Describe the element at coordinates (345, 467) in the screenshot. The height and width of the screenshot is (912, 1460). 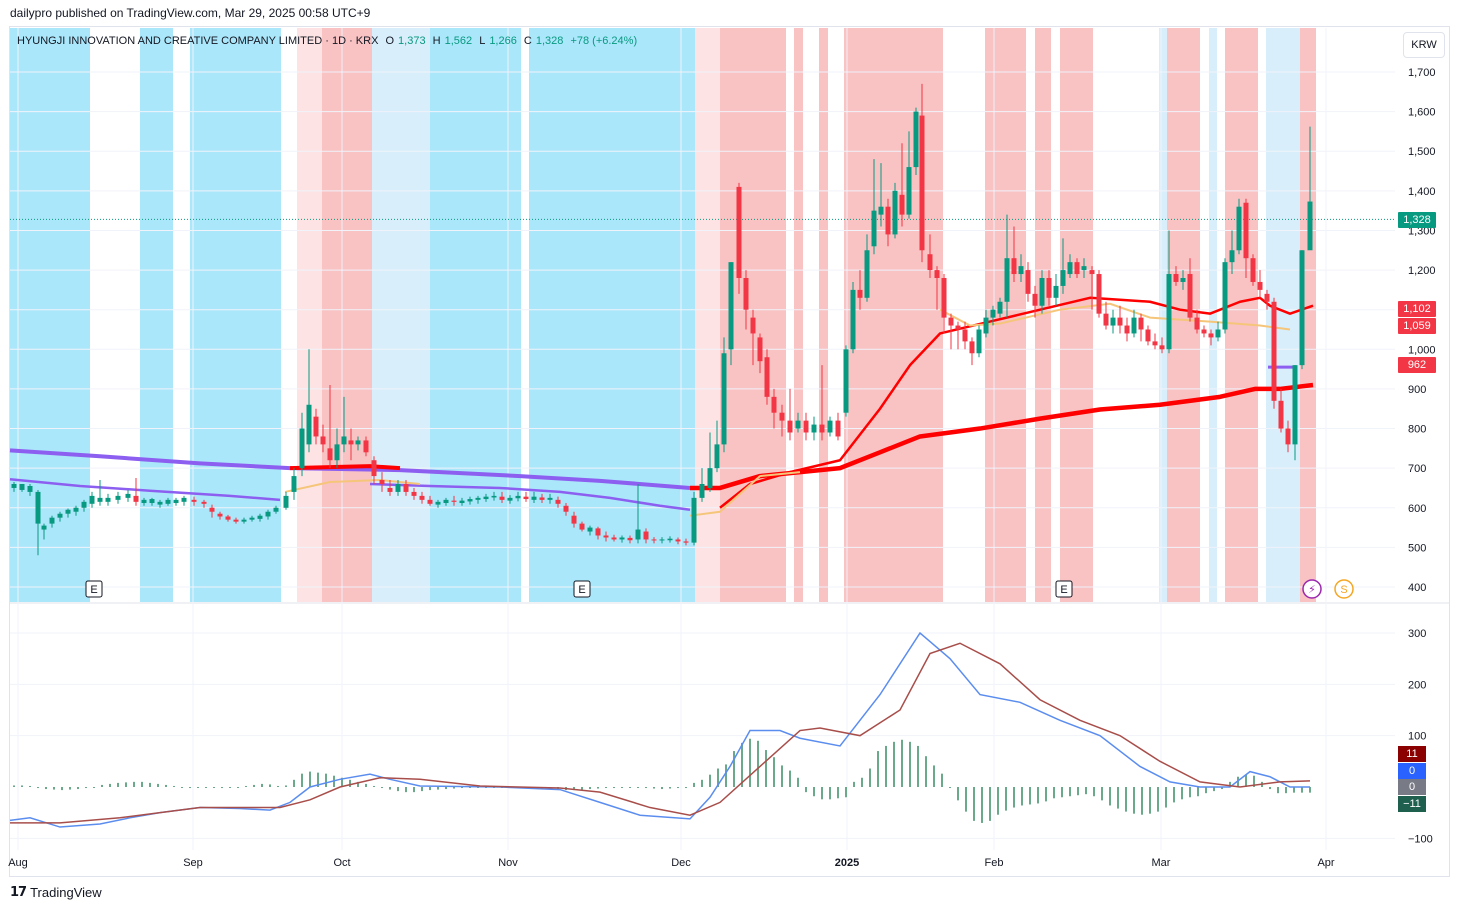
I see `ma-long-red-early` at that location.